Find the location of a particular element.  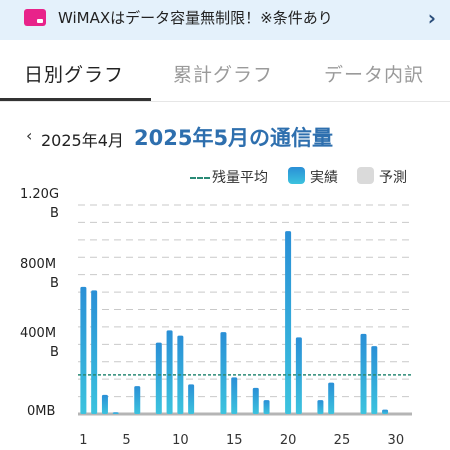

router-icon is located at coordinates (35, 17).